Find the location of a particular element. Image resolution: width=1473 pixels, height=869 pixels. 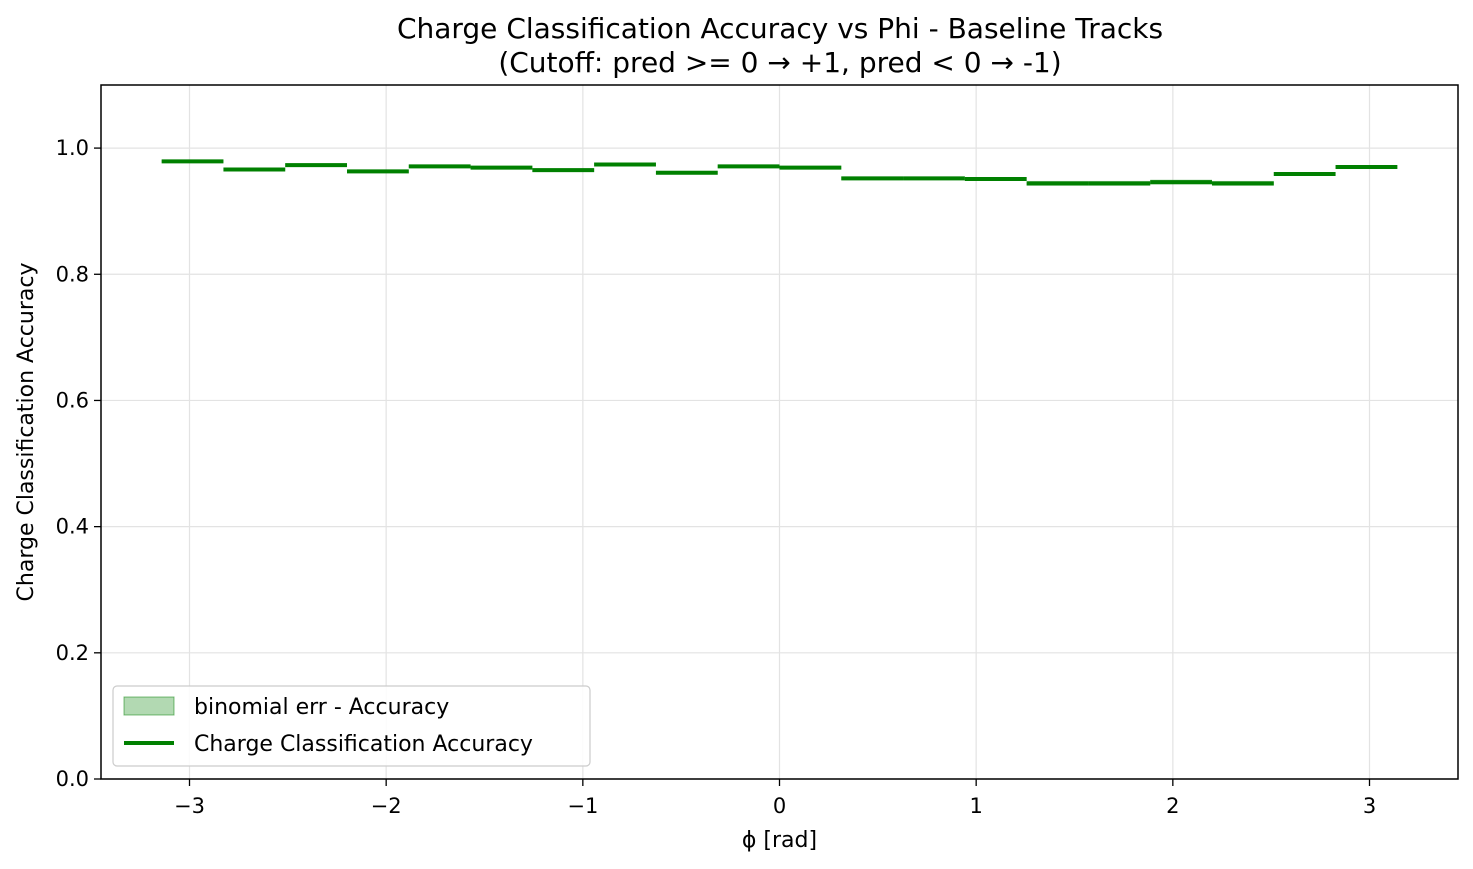

x-tick-label: −2 is located at coordinates (386, 806).